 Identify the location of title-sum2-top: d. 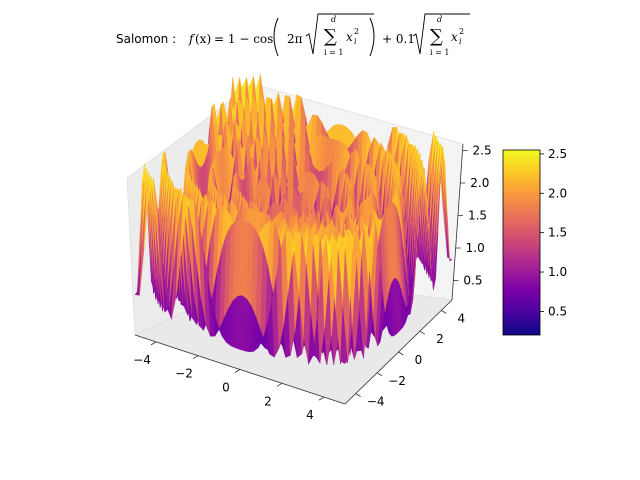
(439, 19).